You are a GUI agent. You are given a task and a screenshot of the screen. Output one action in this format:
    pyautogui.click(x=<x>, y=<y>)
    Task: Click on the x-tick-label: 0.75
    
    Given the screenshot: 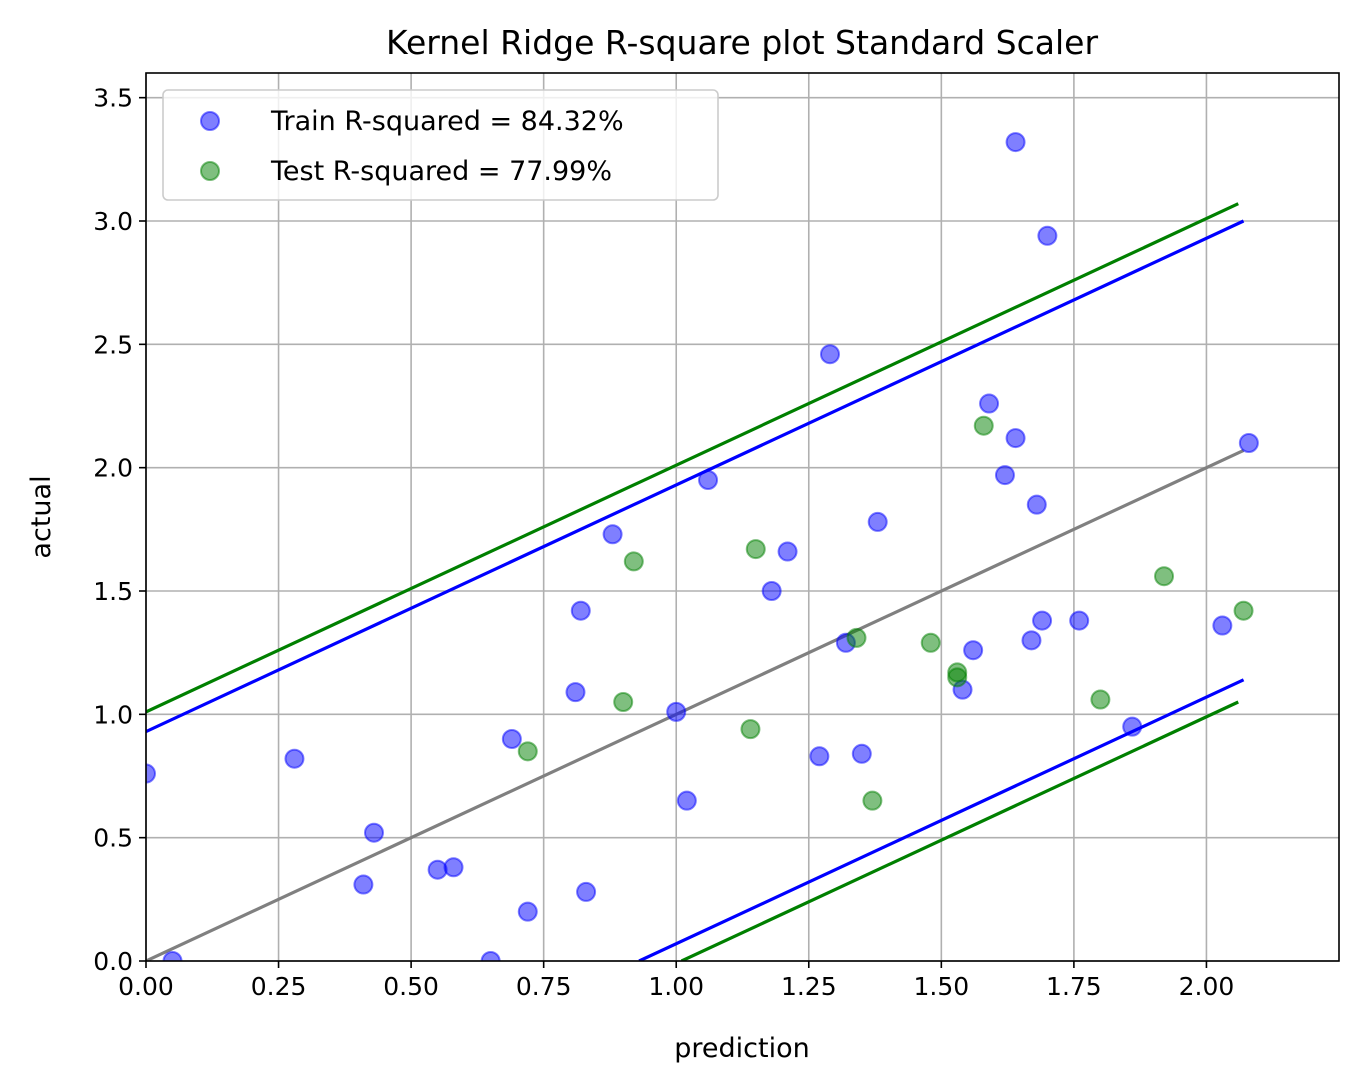 What is the action you would take?
    pyautogui.click(x=544, y=986)
    